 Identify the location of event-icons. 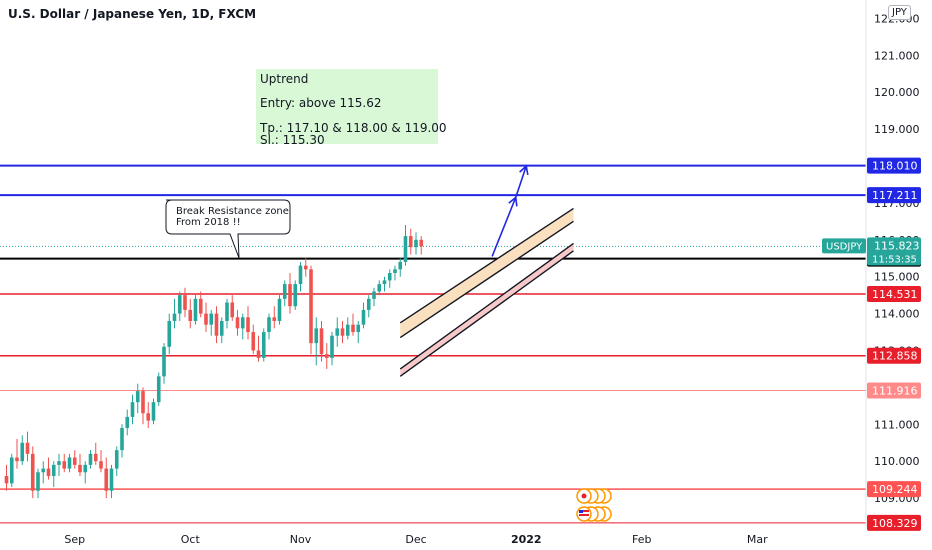
(594, 505).